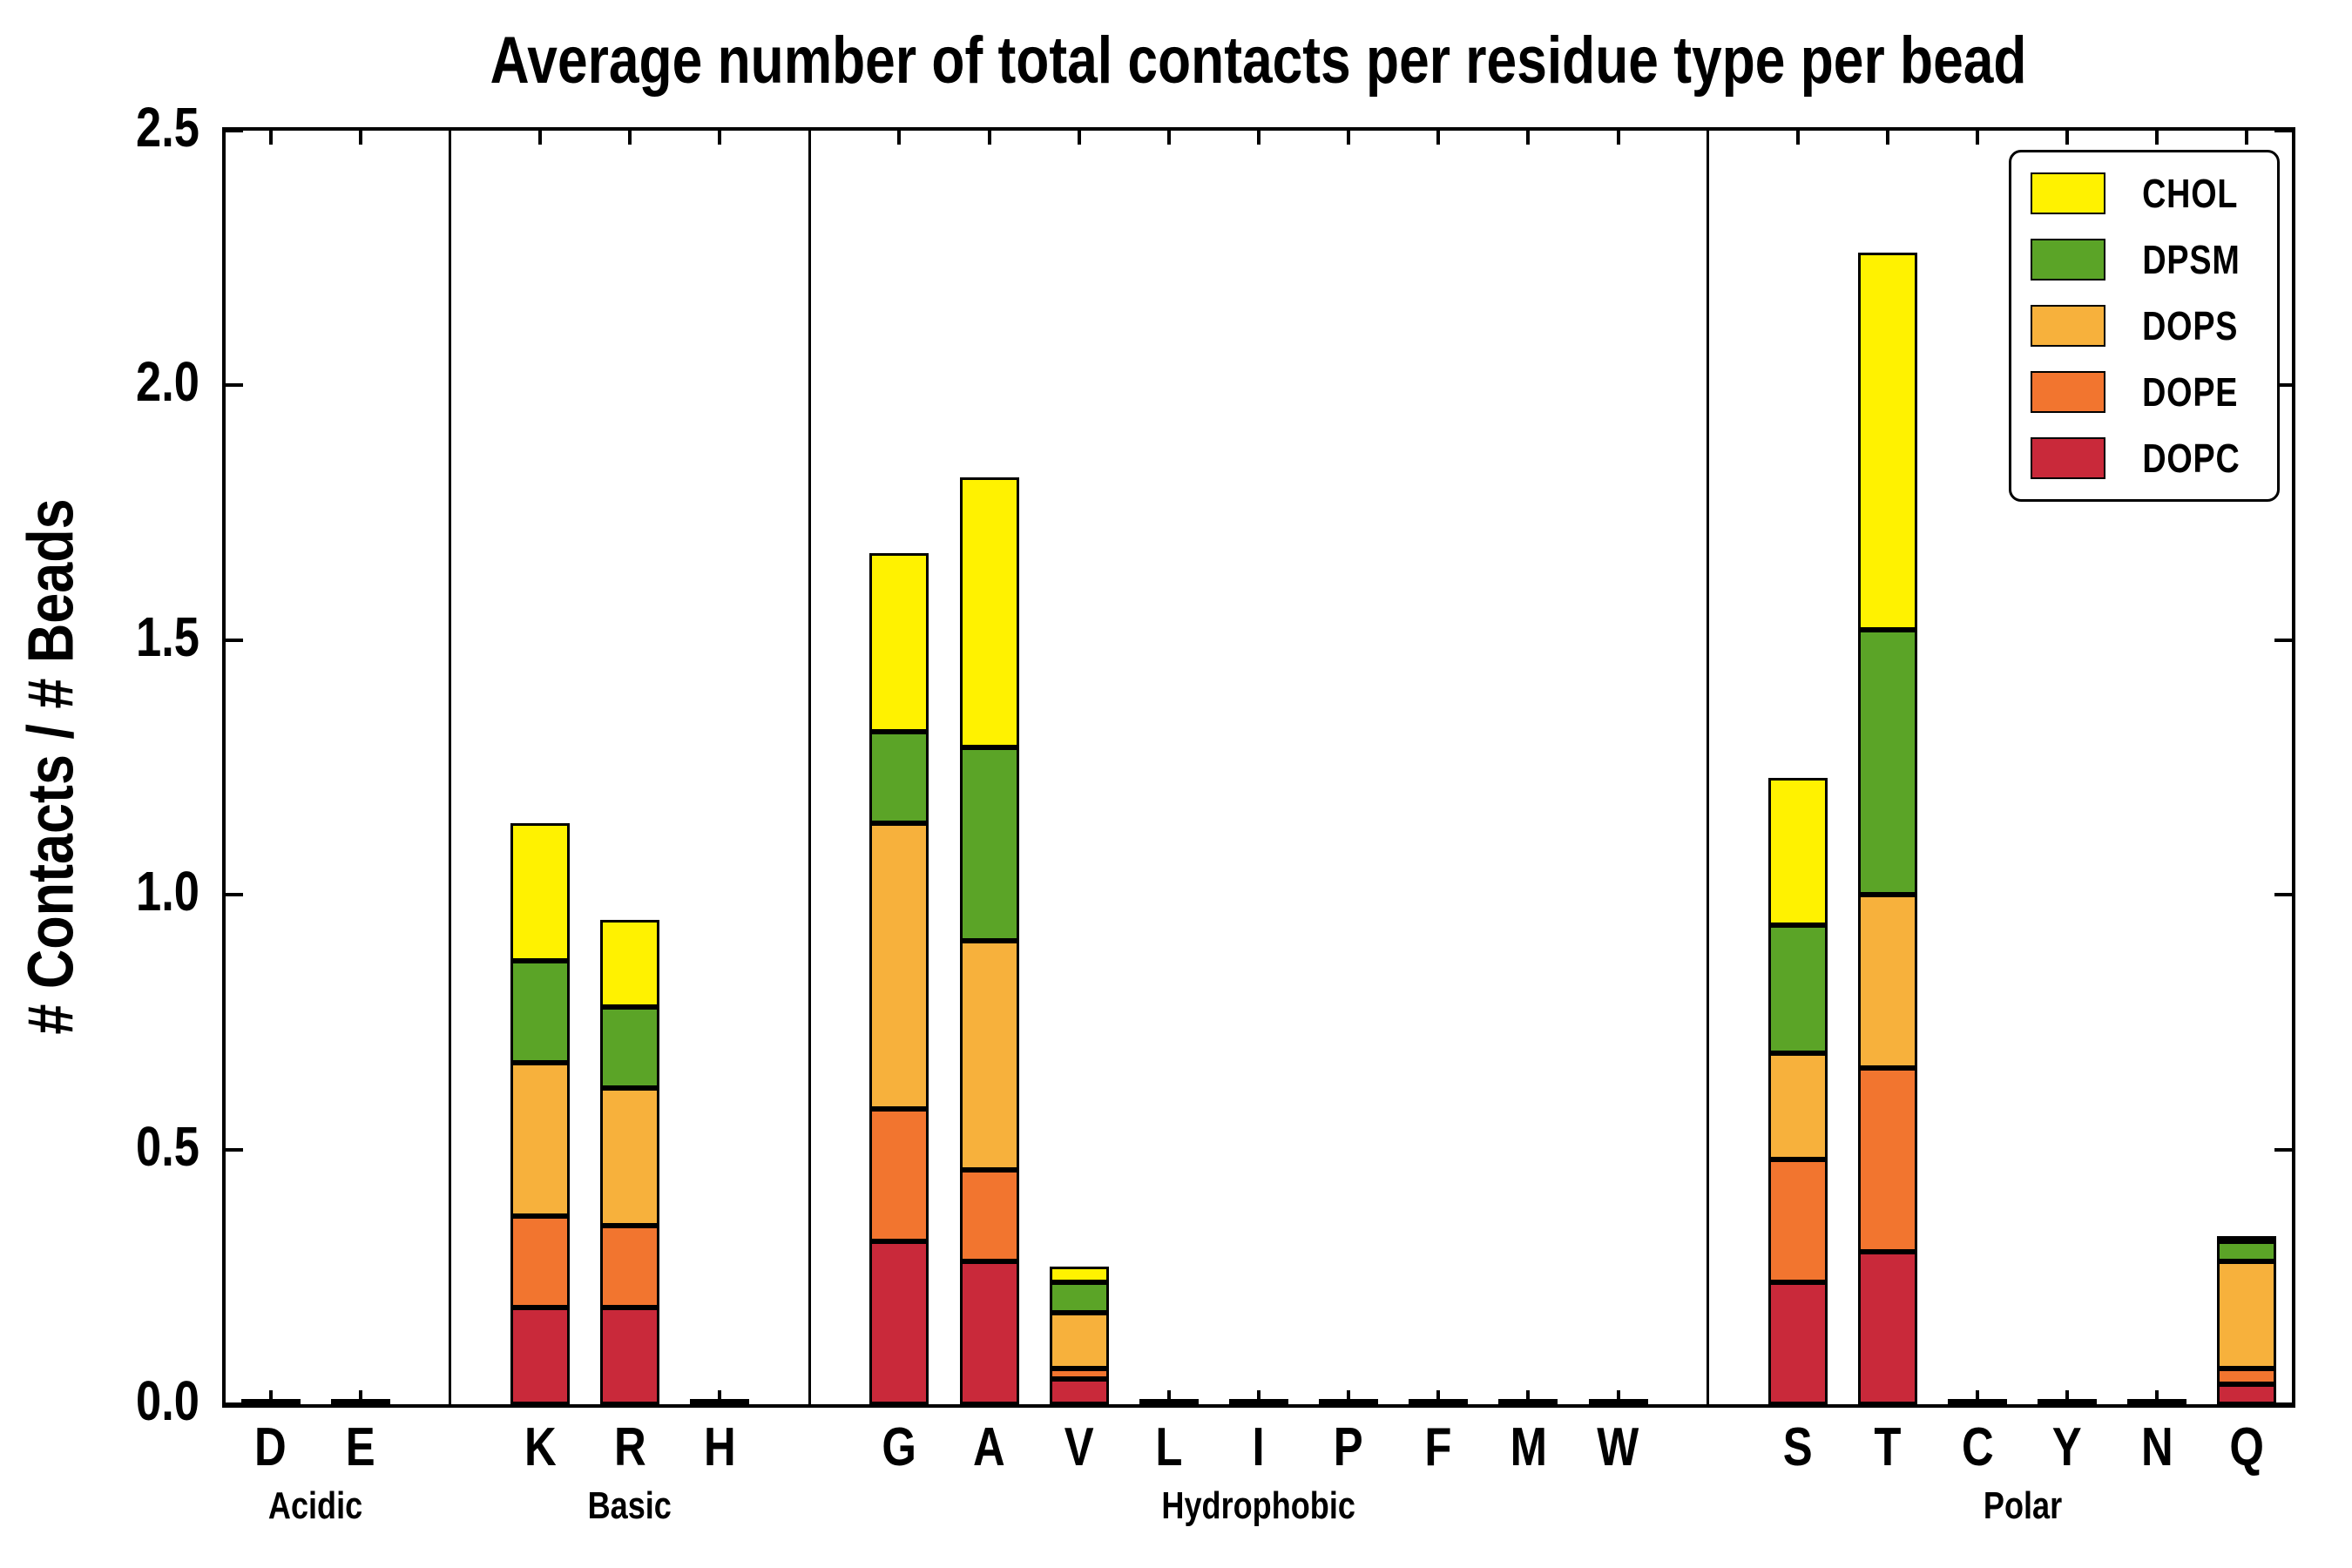 The image size is (2352, 1568). I want to click on group-label-basic: Basic, so click(630, 1506).